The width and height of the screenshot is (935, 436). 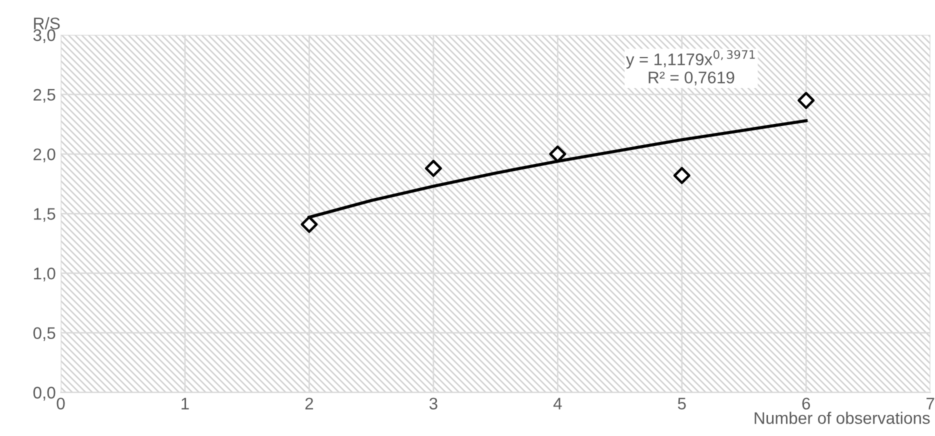 What do you see at coordinates (45, 215) in the screenshot?
I see `y-tick-label: 1,5` at bounding box center [45, 215].